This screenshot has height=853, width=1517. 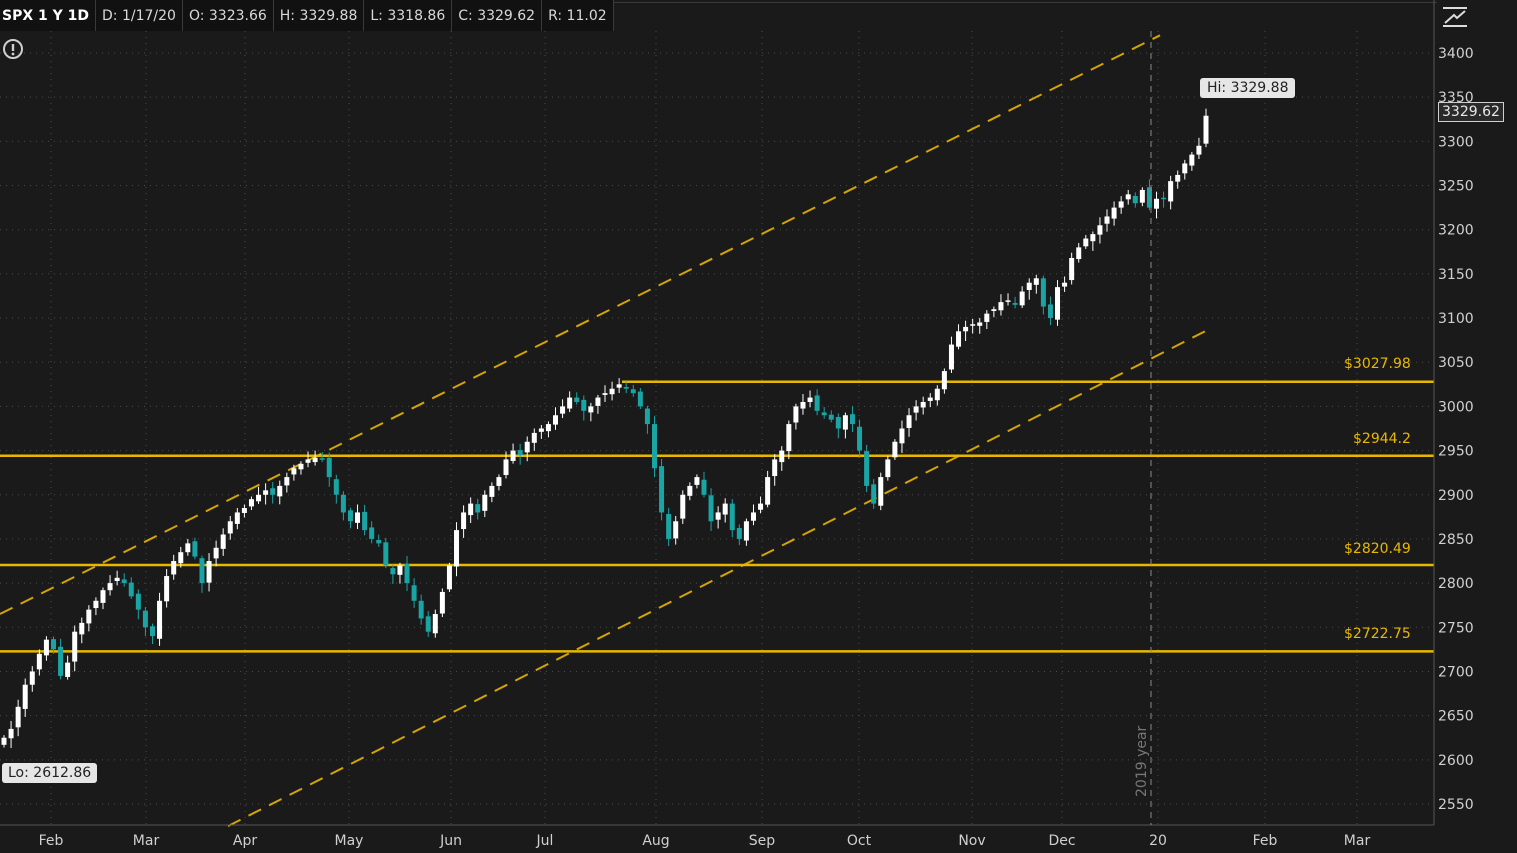 What do you see at coordinates (319, 15) in the screenshot?
I see `high-value: H: 3329.88` at bounding box center [319, 15].